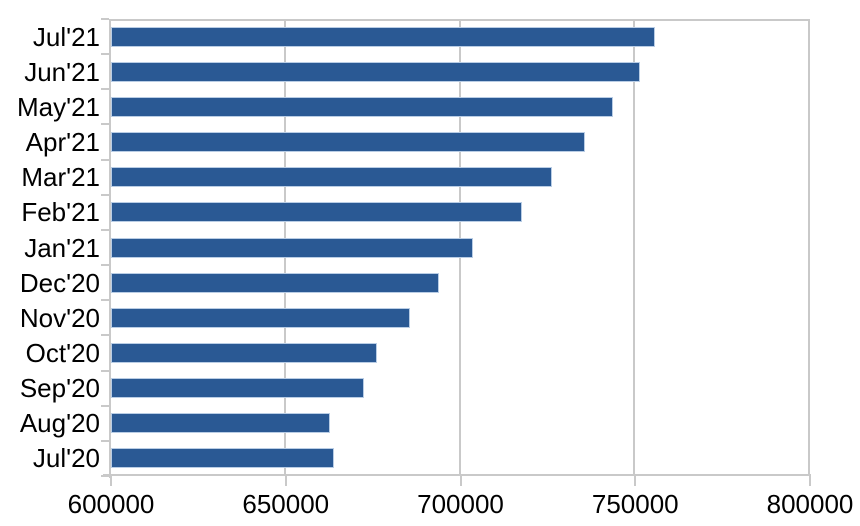 This screenshot has width=860, height=526. Describe the element at coordinates (59, 282) in the screenshot. I see `y-axis-label: Dec'20` at that location.